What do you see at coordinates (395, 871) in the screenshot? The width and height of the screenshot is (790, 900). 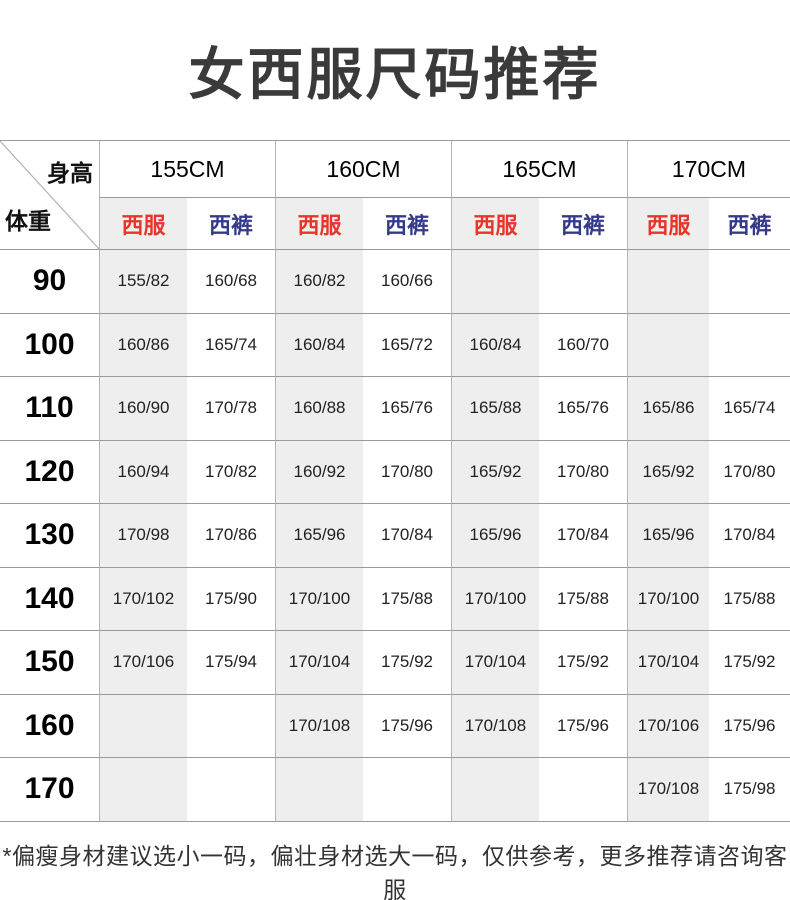 I see `footer-note: *偏瘦身材建议选小一码，偏壮身材选大一码，仅供参考，更多推荐请咨询客服` at bounding box center [395, 871].